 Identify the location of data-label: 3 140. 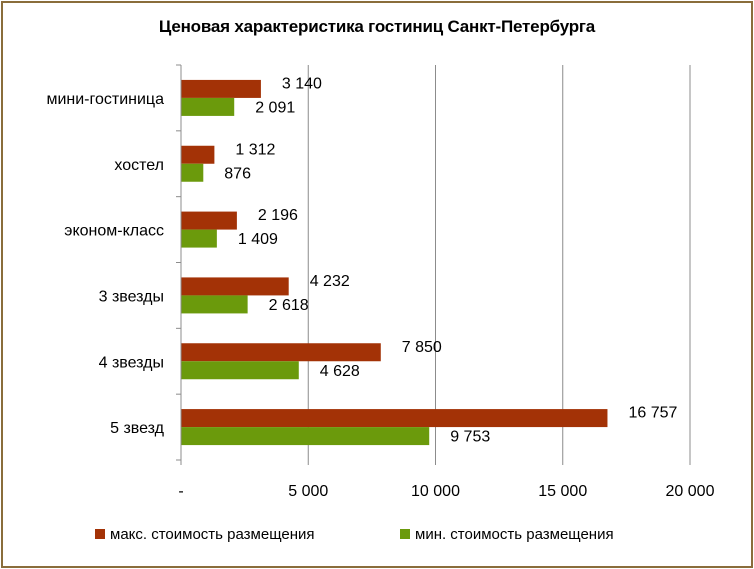
(302, 83).